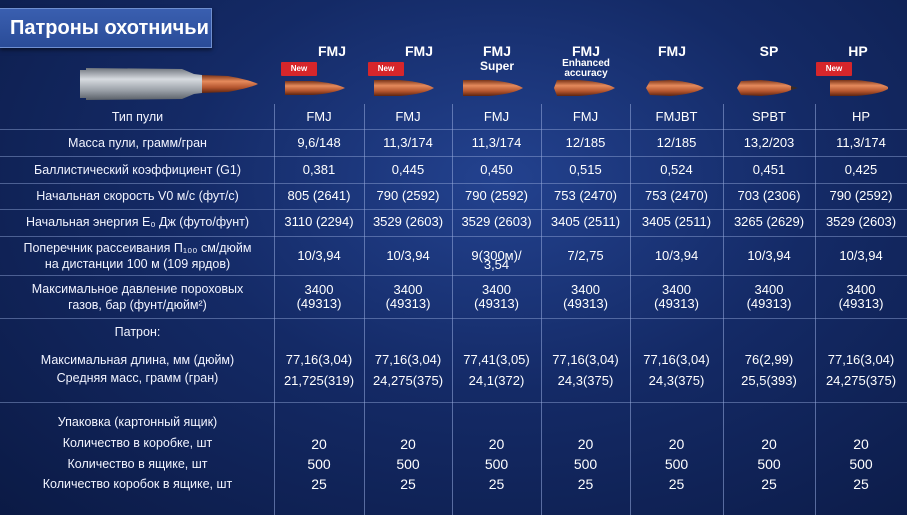 This screenshot has width=907, height=515. What do you see at coordinates (137, 170) in the screenshot?
I see `row-label-bc: Баллистический коэффициент (G1)` at bounding box center [137, 170].